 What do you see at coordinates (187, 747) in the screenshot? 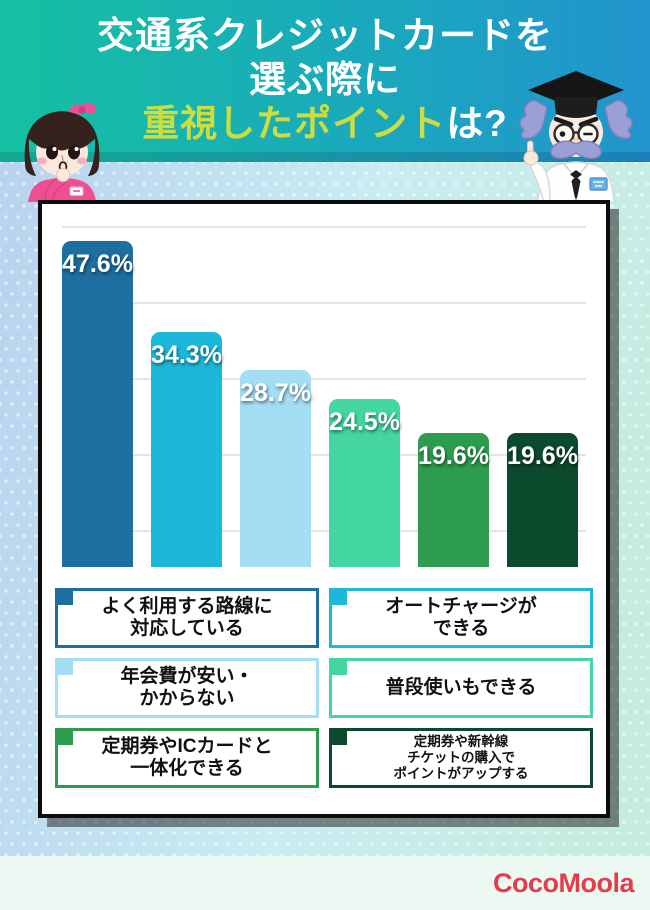
I see `legend-item-label: 定期券やICカードと` at bounding box center [187, 747].